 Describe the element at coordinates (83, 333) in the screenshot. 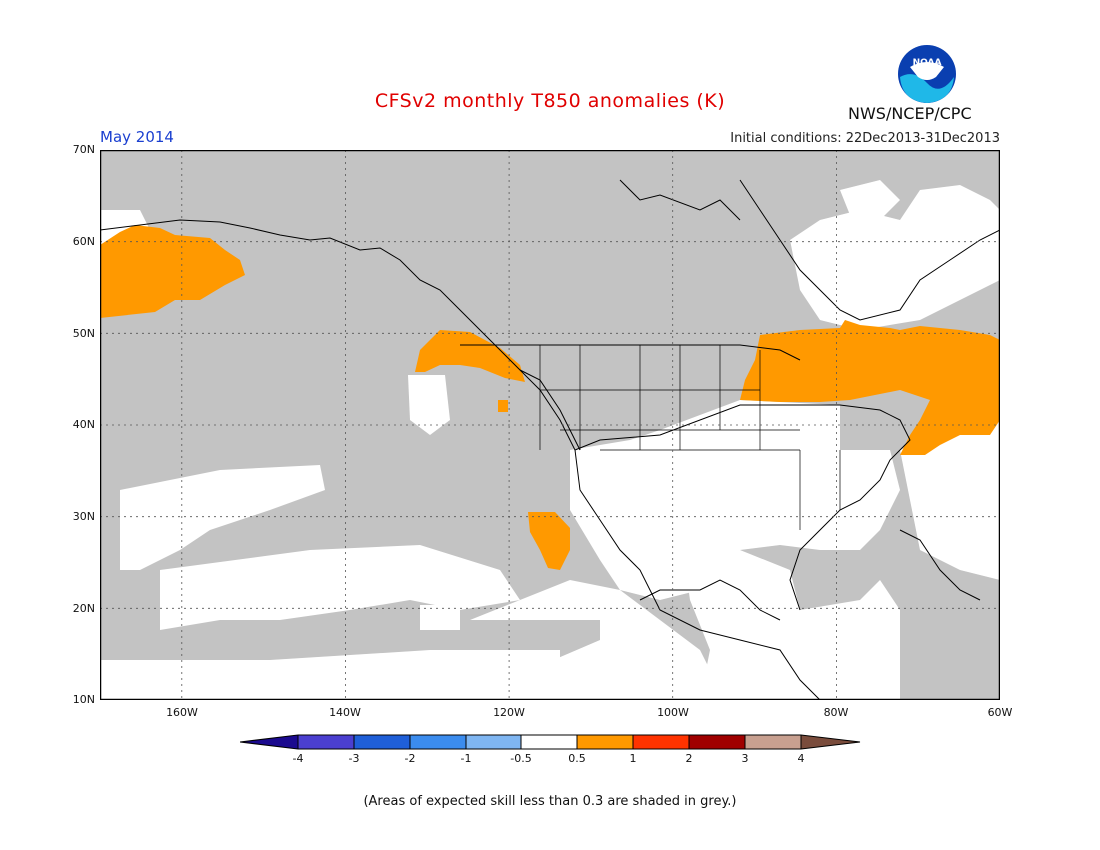

I see `lat-label: 50N` at that location.